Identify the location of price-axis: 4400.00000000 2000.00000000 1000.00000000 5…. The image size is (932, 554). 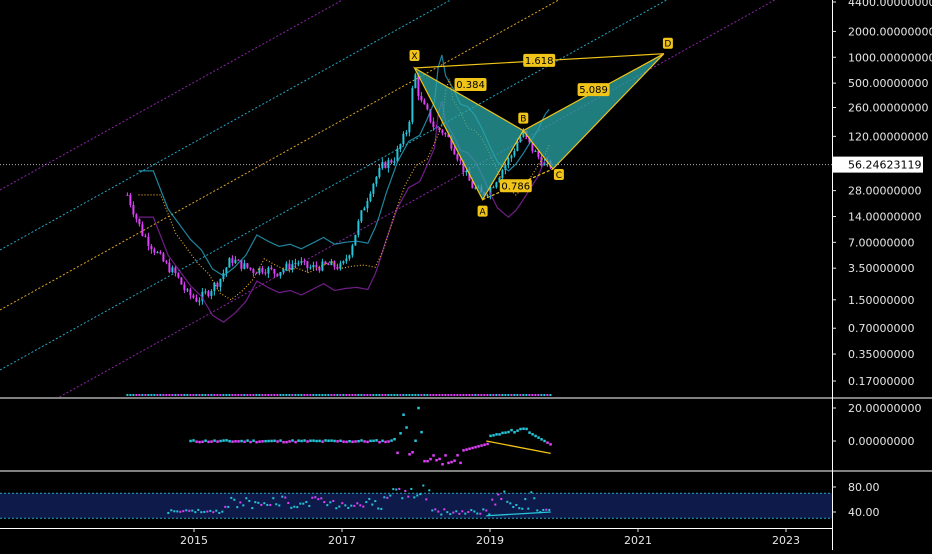
(882, 194).